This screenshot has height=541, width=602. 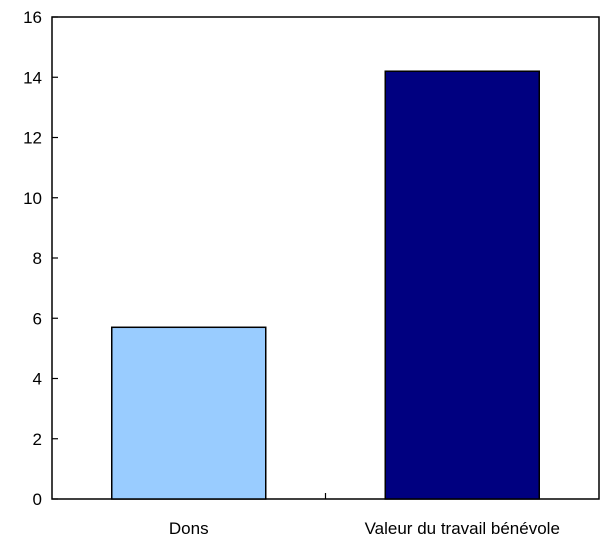 I want to click on x-category-label: Dons, so click(x=189, y=528).